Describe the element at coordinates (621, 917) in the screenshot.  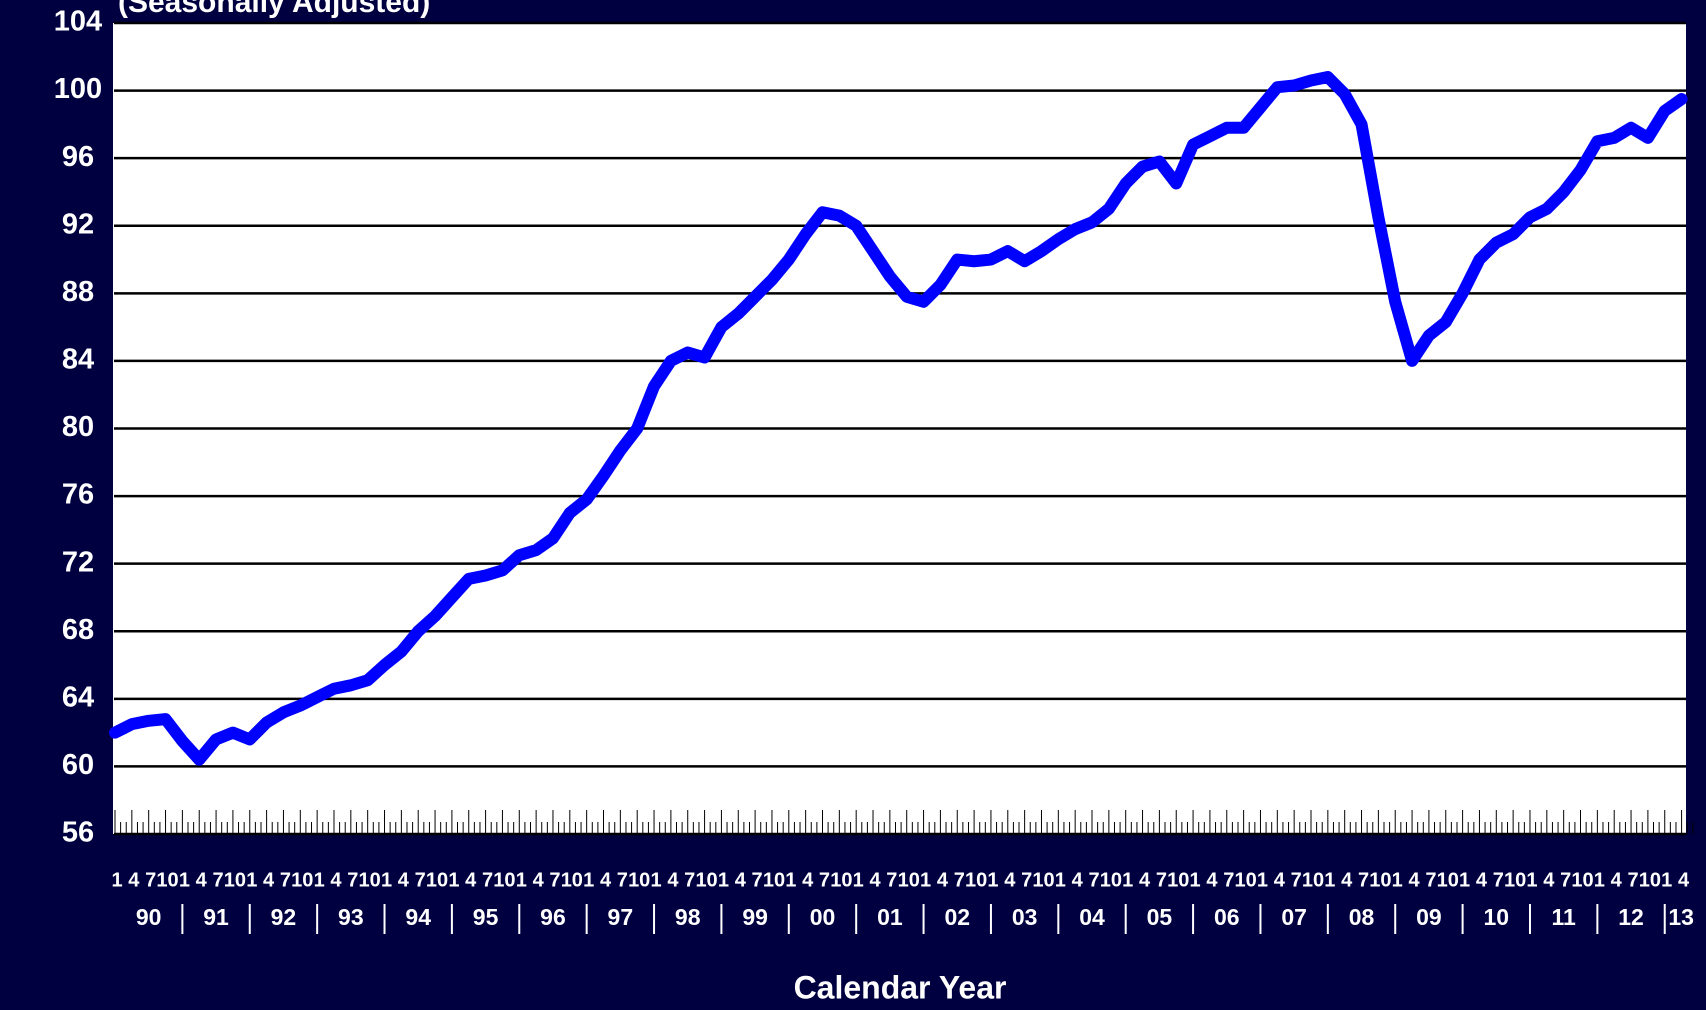
I see `year-label: 97` at that location.